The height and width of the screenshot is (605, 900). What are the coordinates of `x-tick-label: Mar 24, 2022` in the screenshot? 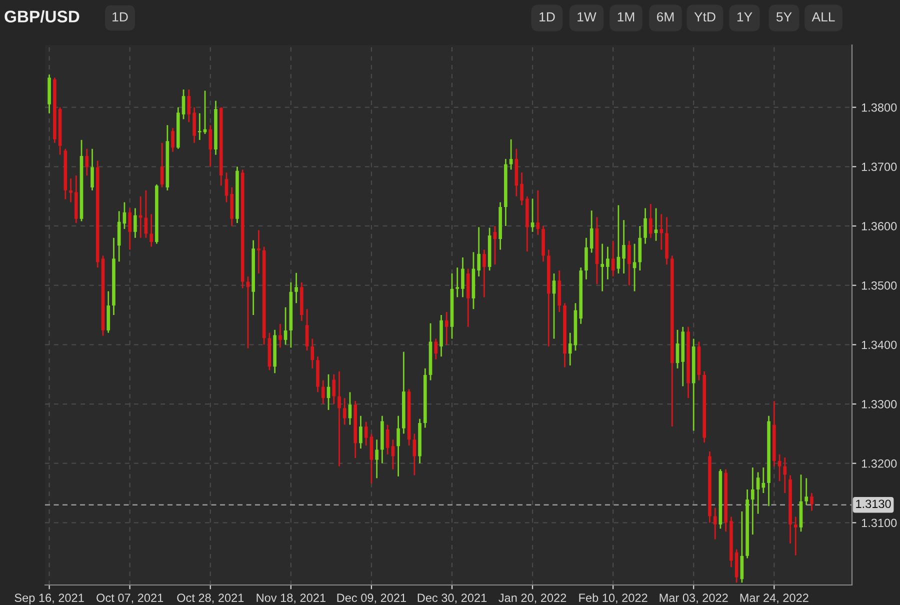 It's located at (774, 599).